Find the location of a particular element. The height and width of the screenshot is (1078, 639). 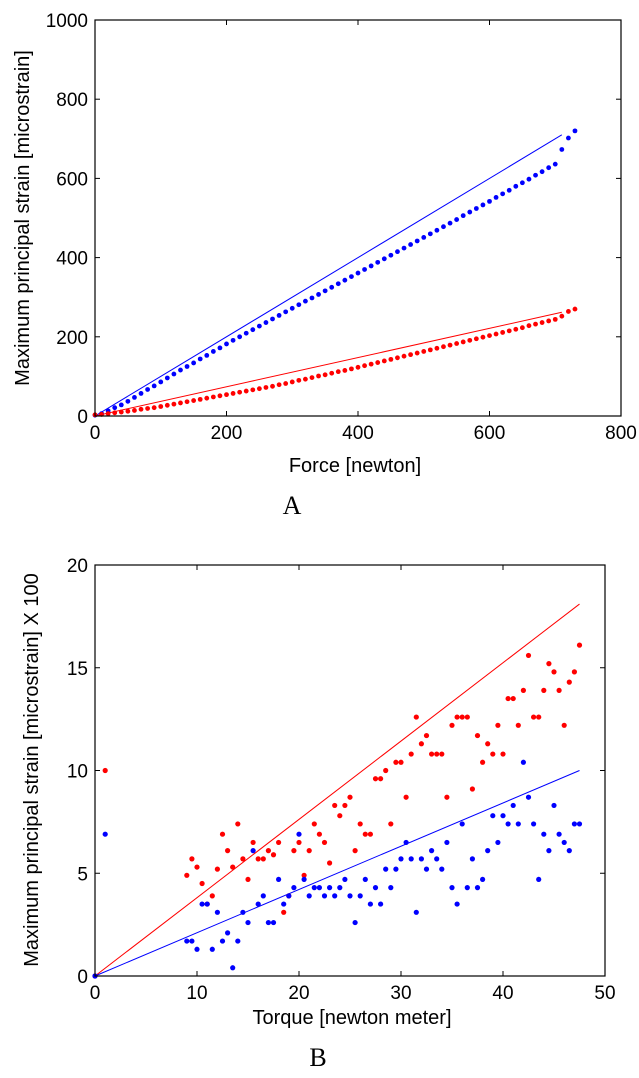

chart-b-x-tick-label: 30 is located at coordinates (400, 993).